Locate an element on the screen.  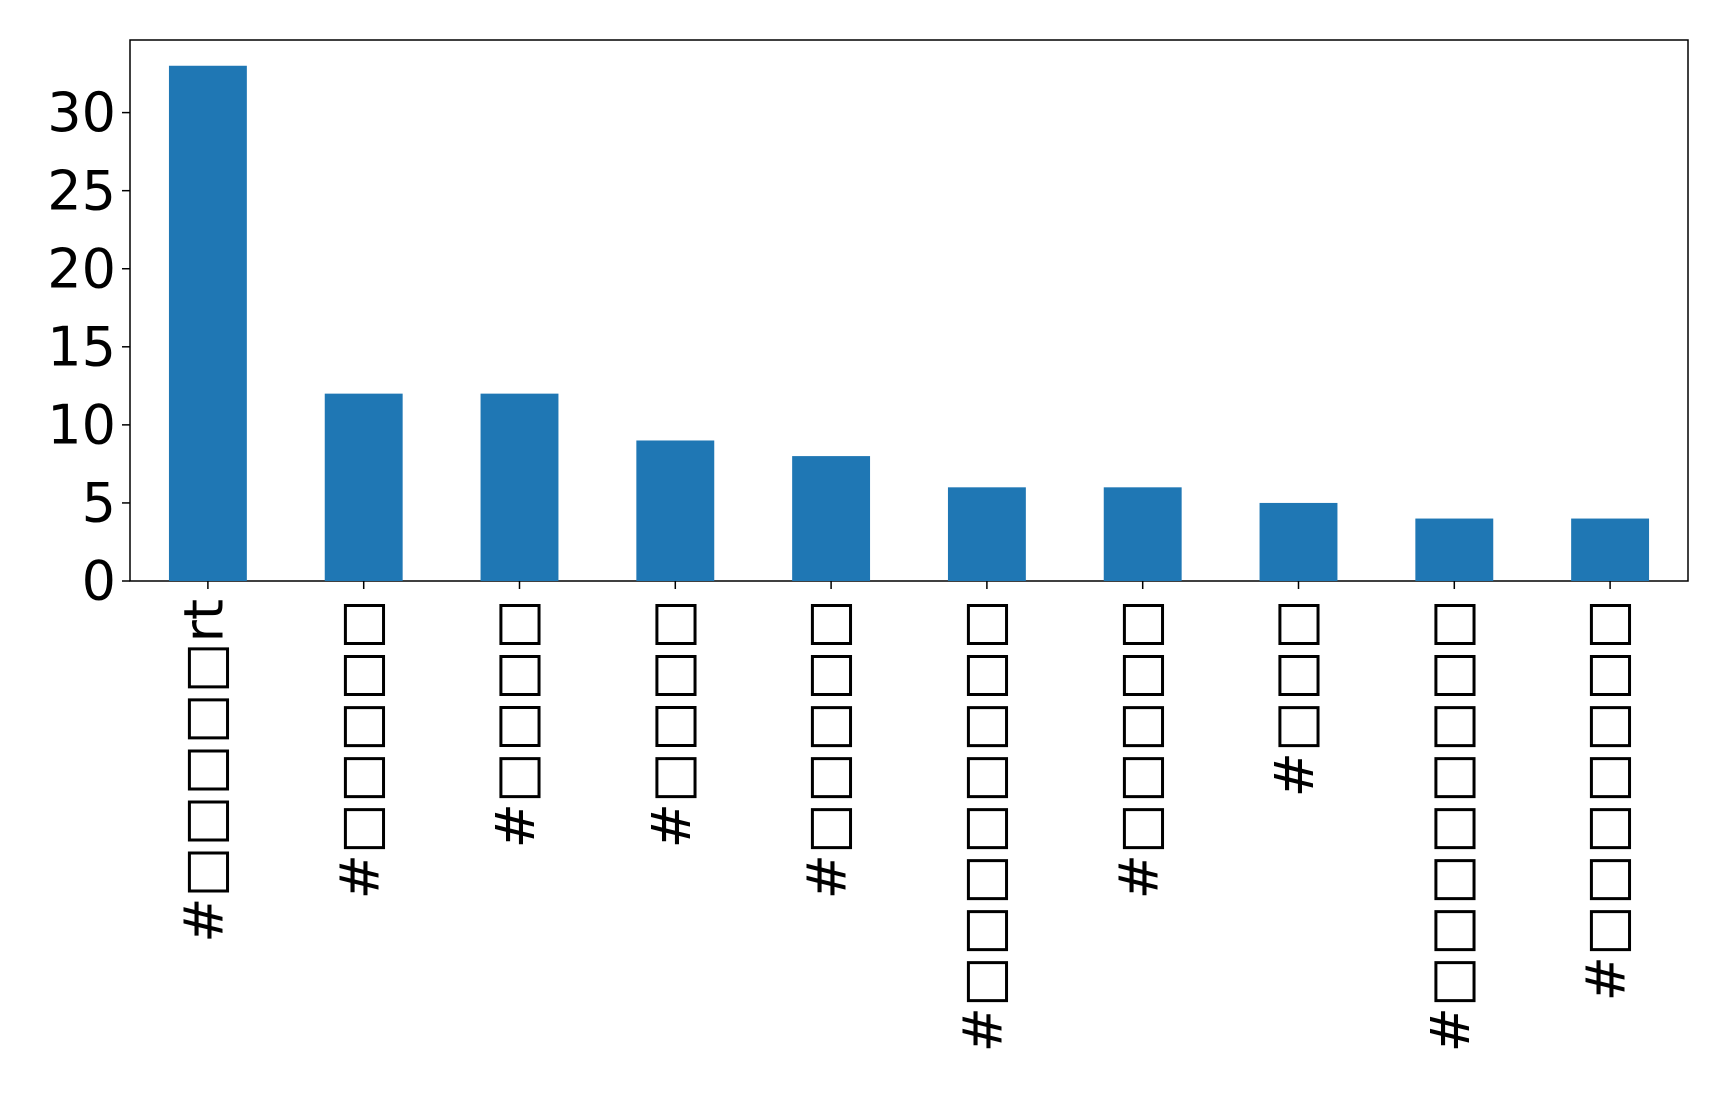
y-tick-label: 0 is located at coordinates (99, 581).